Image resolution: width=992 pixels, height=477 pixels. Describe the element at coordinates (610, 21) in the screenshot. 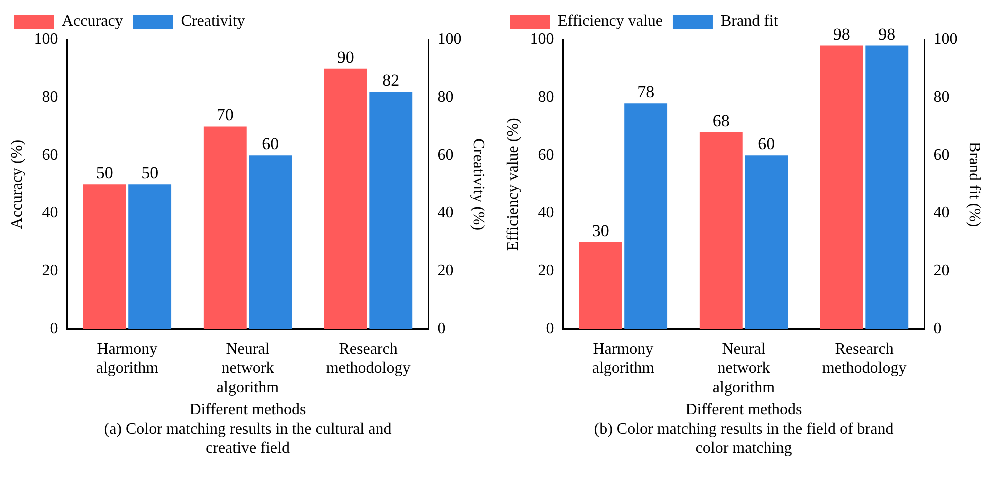

I see `legend-label: Efficiency value` at that location.